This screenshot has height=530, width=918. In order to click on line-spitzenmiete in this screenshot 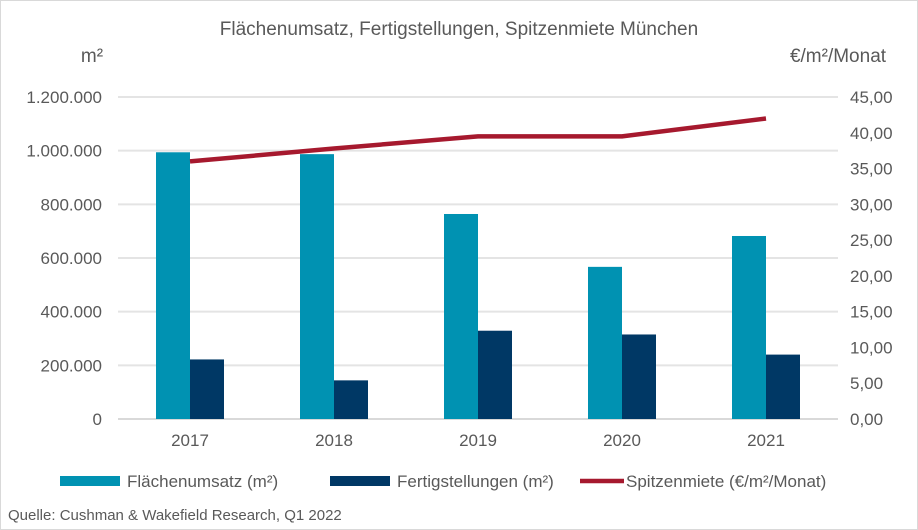, I will do `click(478, 140)`.